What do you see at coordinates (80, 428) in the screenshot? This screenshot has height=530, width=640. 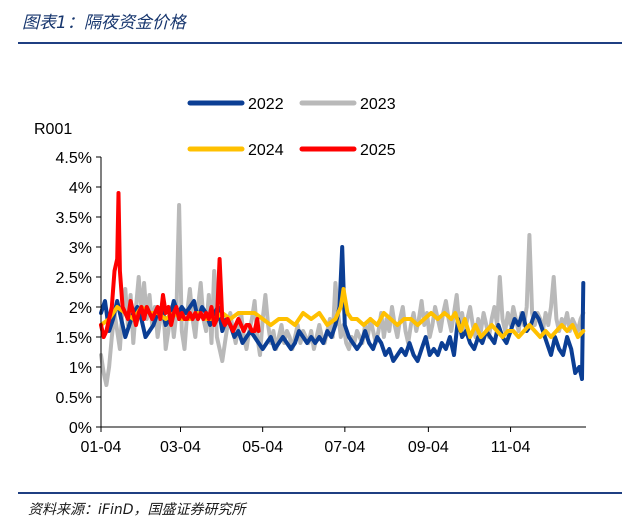 I see `y-tick-label: 0%` at bounding box center [80, 428].